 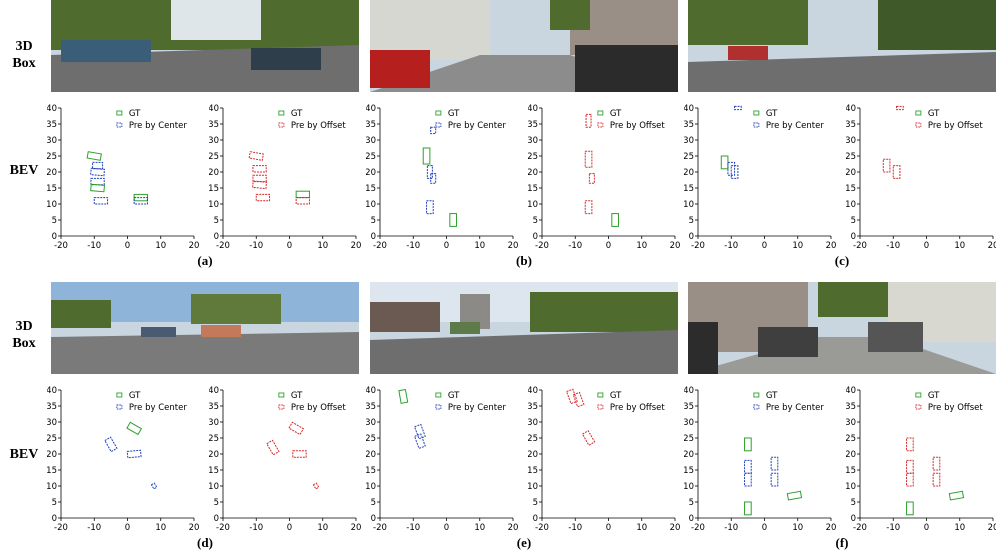 I want to click on scene-photo-intersection, so click(x=205, y=328).